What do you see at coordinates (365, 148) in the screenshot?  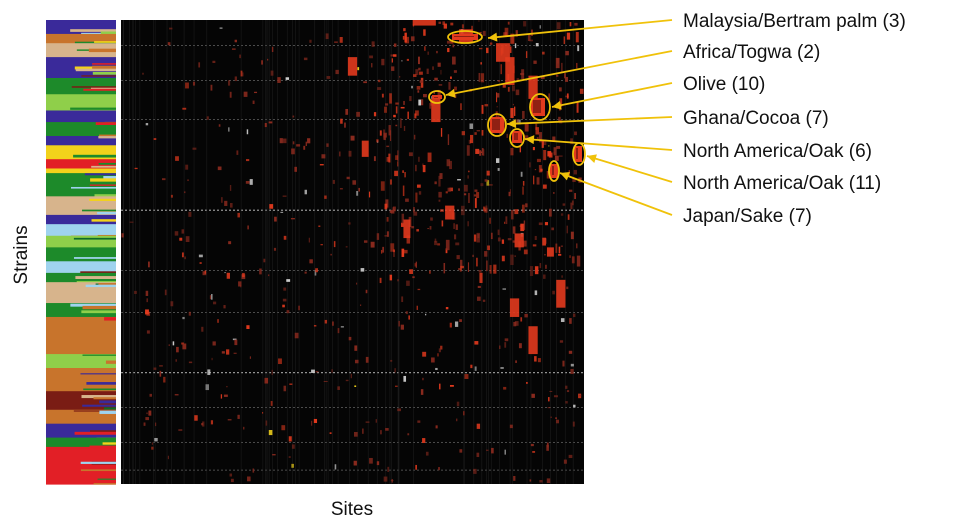 I see `heatmap-block` at bounding box center [365, 148].